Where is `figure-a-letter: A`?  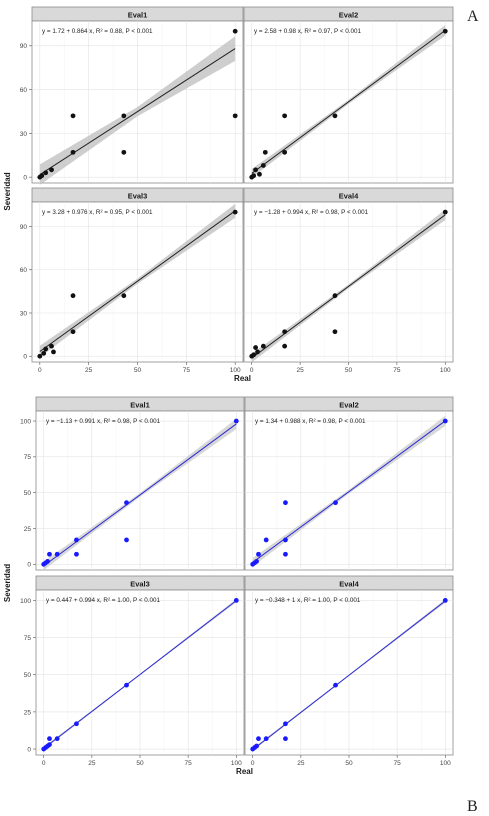 figure-a-letter: A is located at coordinates (473, 16).